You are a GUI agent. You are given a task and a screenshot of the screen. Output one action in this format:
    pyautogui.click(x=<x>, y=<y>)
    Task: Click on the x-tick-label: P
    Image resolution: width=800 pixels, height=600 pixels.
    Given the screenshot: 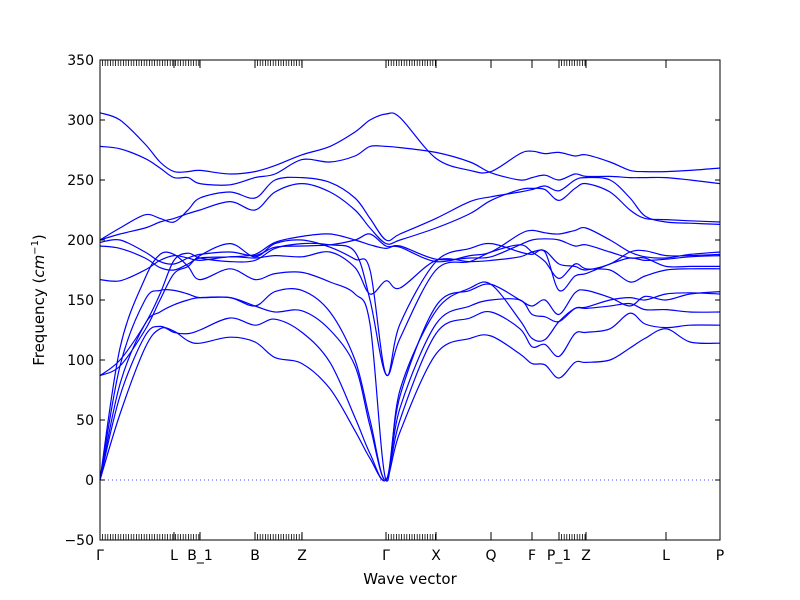 What is the action you would take?
    pyautogui.click(x=720, y=556)
    